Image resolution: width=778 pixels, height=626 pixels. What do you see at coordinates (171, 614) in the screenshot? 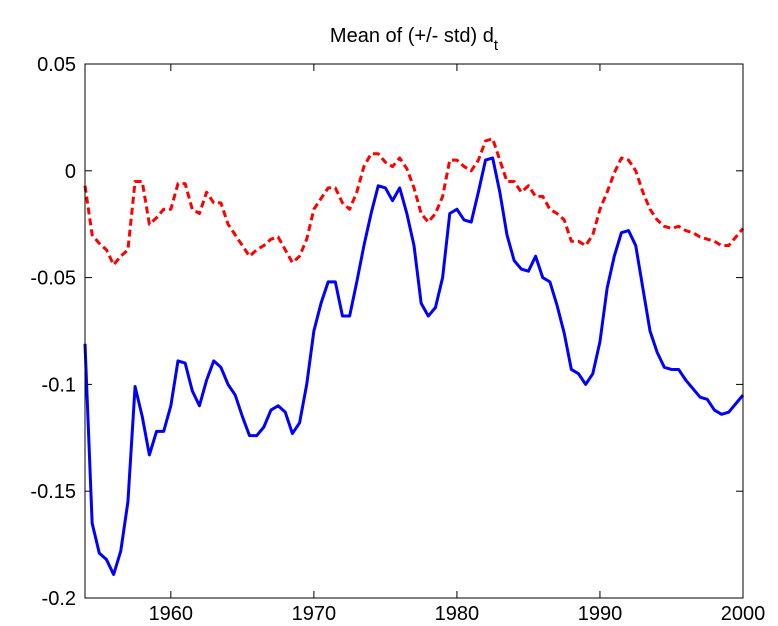
I see `x-tick-label: 1960` at bounding box center [171, 614].